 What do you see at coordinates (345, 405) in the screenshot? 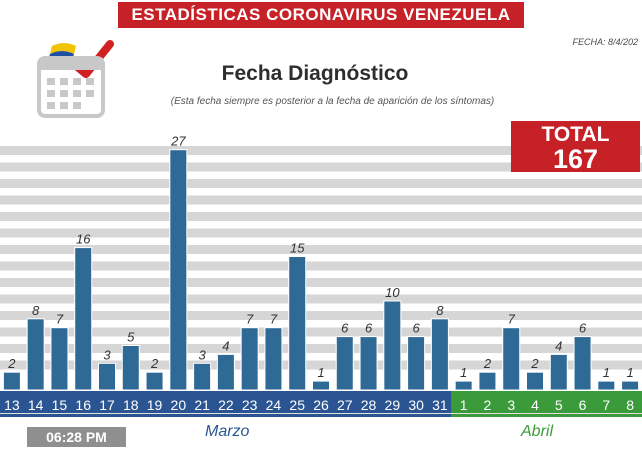
I see `tick-label-27: 27` at bounding box center [345, 405].